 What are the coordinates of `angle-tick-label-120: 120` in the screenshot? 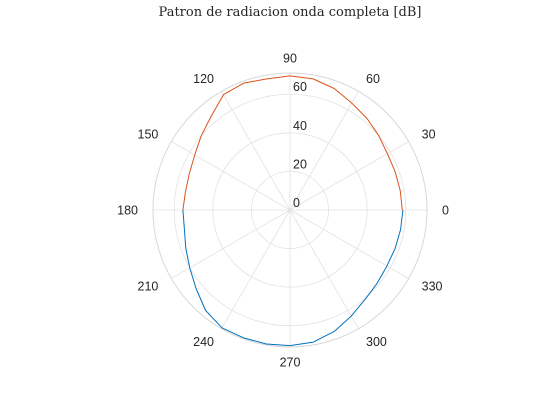 It's located at (203, 79).